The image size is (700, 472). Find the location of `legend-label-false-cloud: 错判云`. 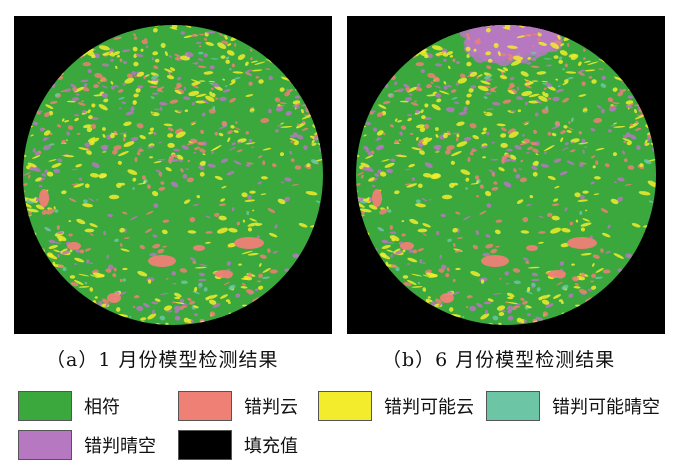

legend-label-false-cloud: 错判云 is located at coordinates (271, 407).